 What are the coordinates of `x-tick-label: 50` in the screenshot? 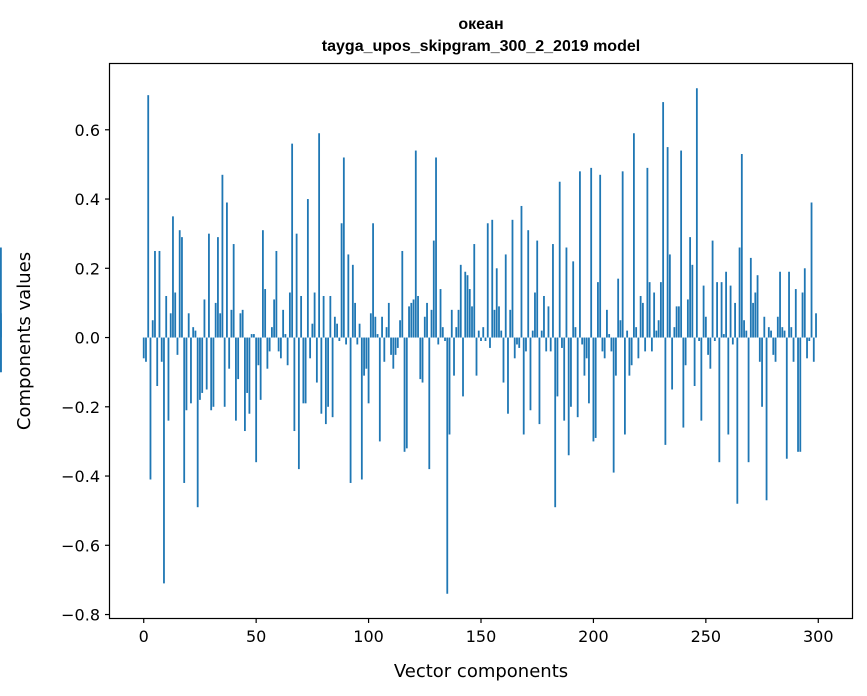 It's located at (256, 636).